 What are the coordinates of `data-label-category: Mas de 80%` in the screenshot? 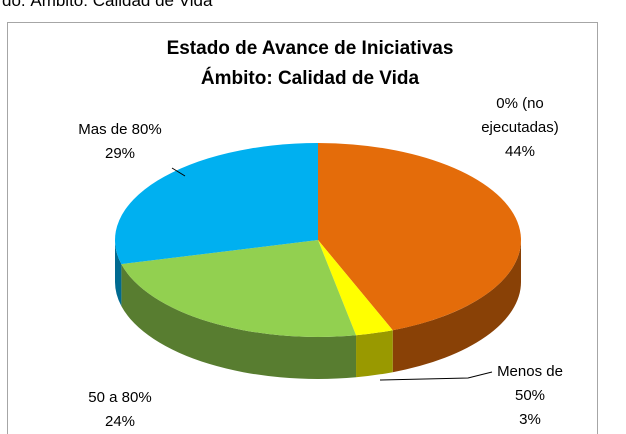 It's located at (120, 129).